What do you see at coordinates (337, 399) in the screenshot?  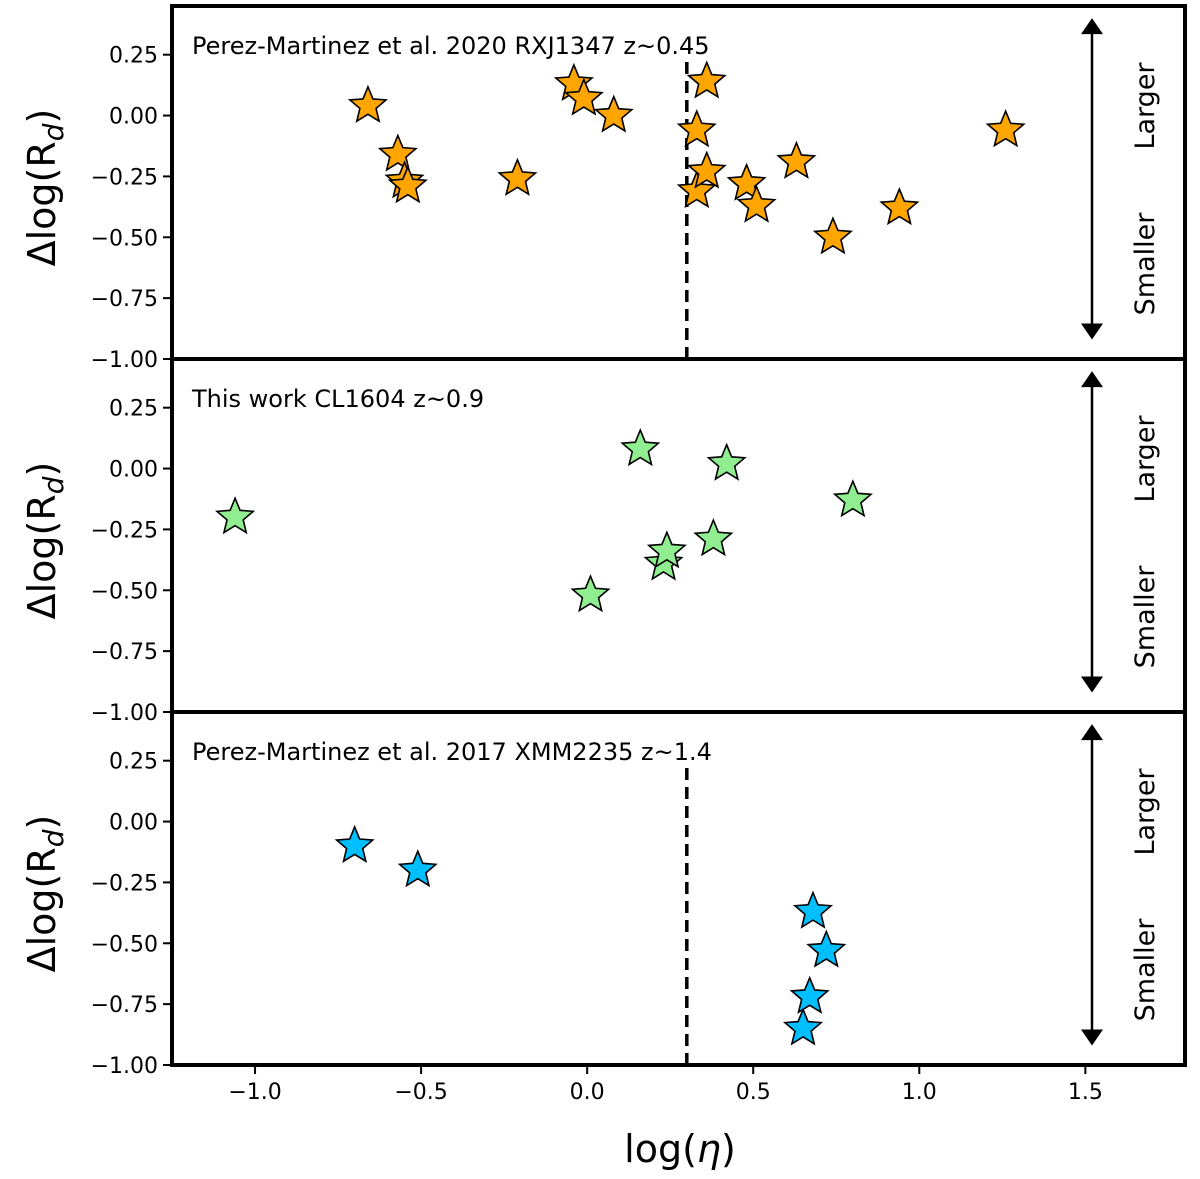 I see `panel-title: This work CL1604 z~0.9` at bounding box center [337, 399].